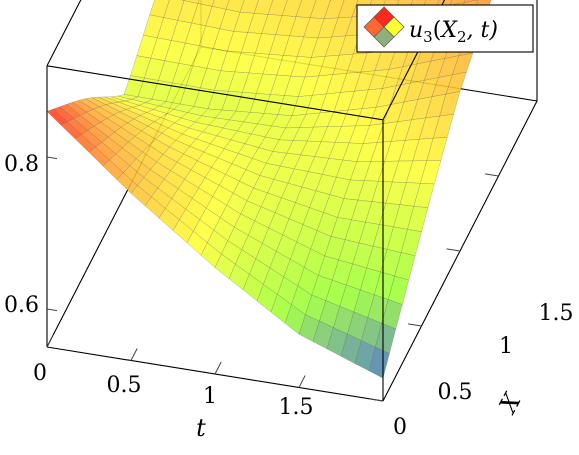 Image resolution: width=579 pixels, height=455 pixels. What do you see at coordinates (448, 30) in the screenshot?
I see `legend-arg: X` at bounding box center [448, 30].